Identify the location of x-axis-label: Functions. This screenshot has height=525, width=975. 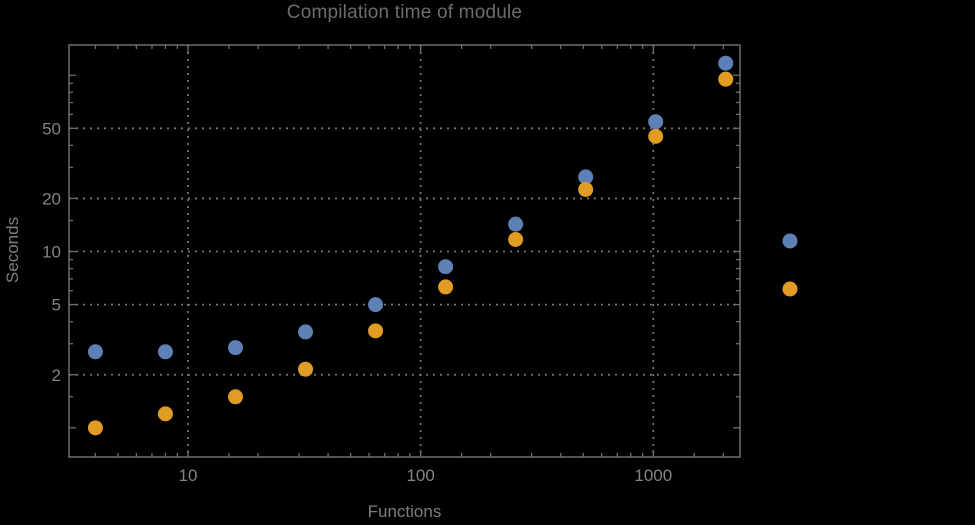
(404, 511).